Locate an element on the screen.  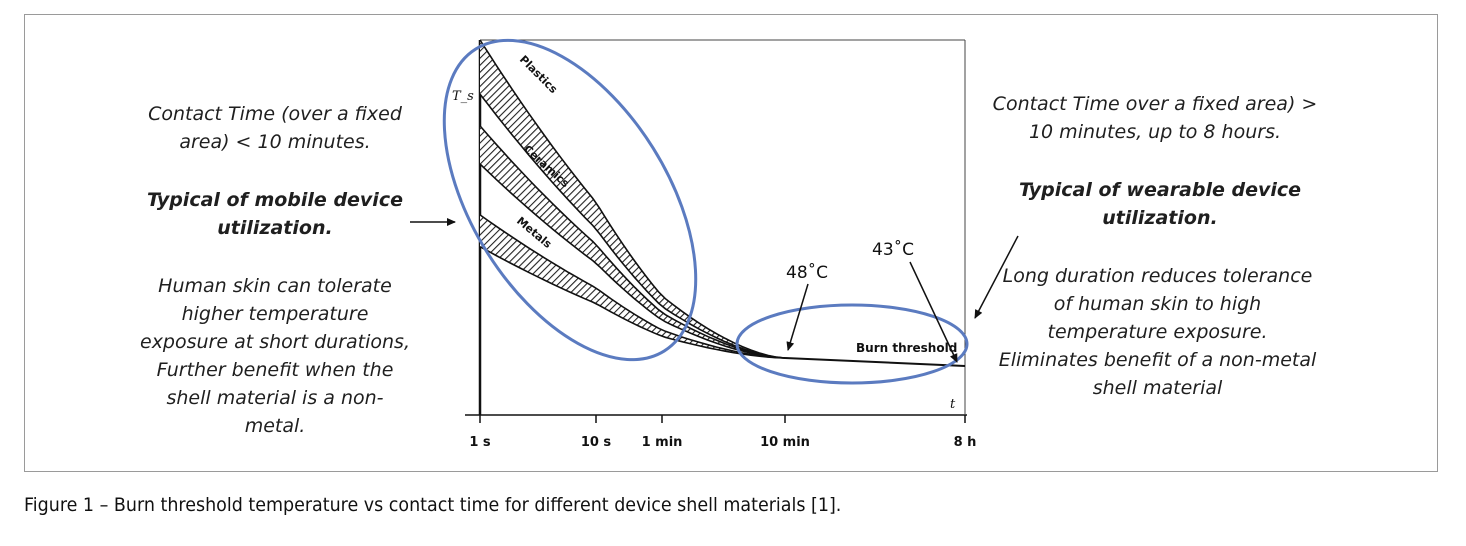
left-typical-note: Typical of mobile device utilization. is located at coordinates (275, 214).